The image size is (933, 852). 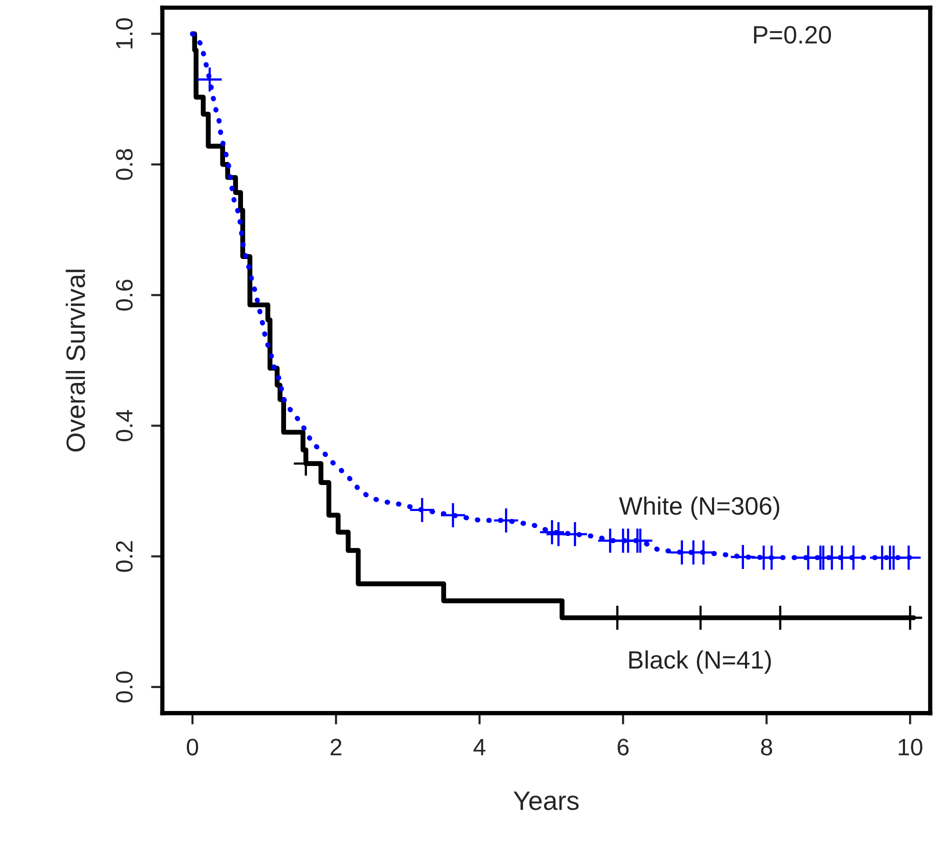 I want to click on x-axis-title: Years, so click(x=546, y=801).